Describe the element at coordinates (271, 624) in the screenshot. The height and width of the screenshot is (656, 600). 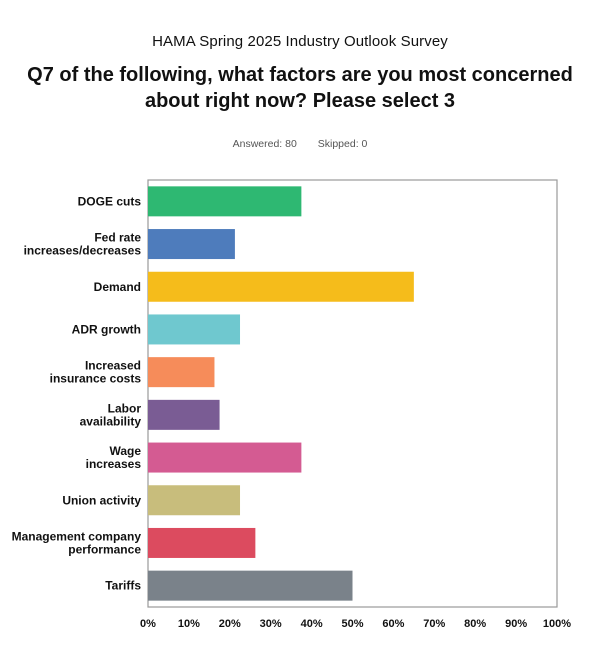
I see `x-tick-label-3: 30%` at that location.